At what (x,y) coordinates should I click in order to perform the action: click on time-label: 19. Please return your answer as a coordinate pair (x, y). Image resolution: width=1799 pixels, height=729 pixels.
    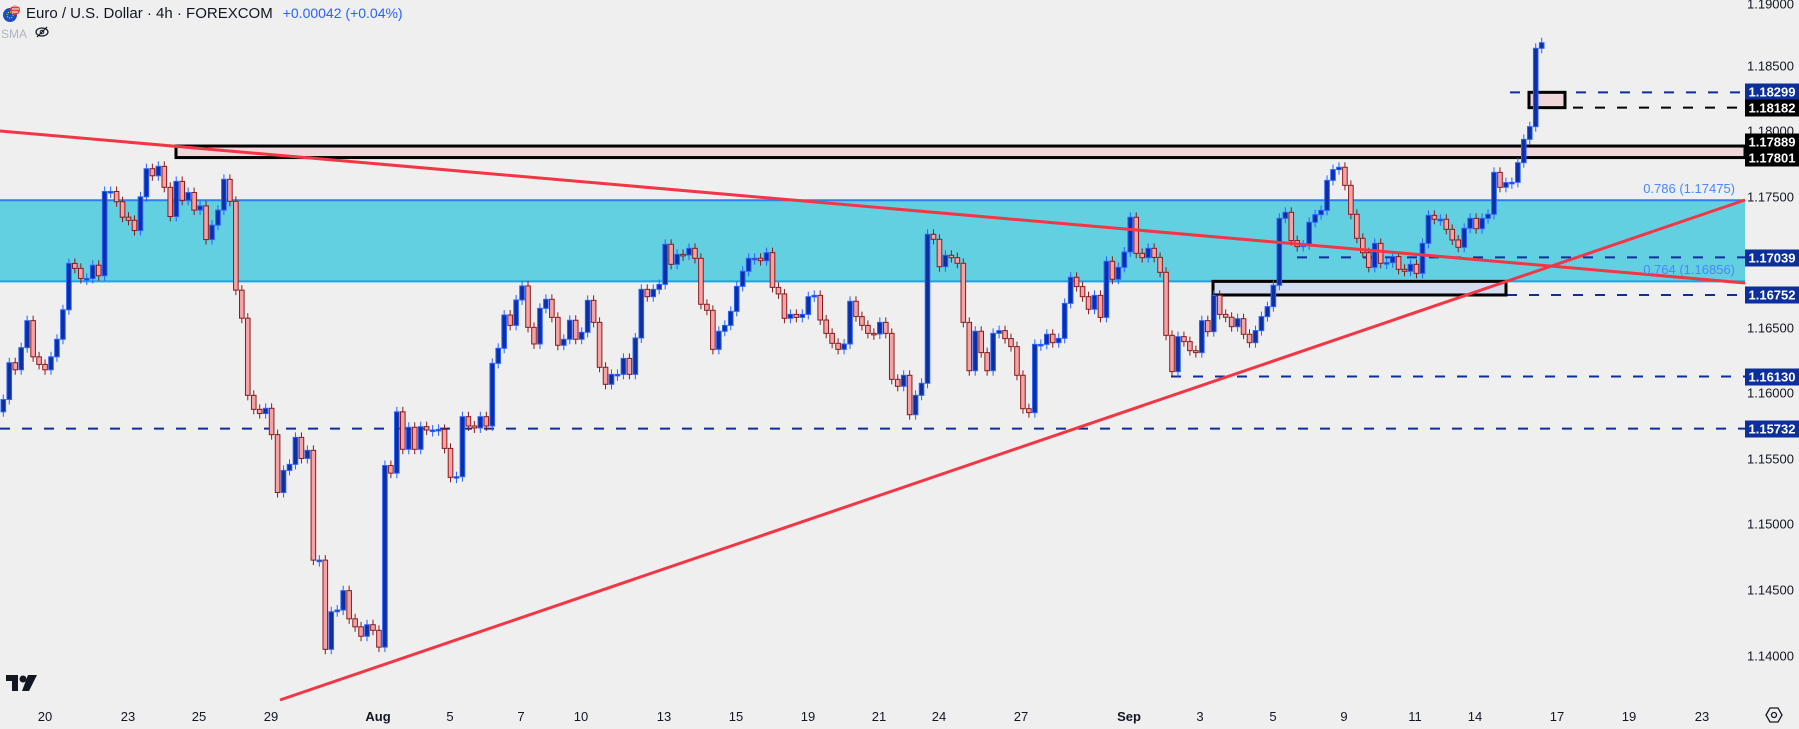
    Looking at the image, I should click on (1629, 716).